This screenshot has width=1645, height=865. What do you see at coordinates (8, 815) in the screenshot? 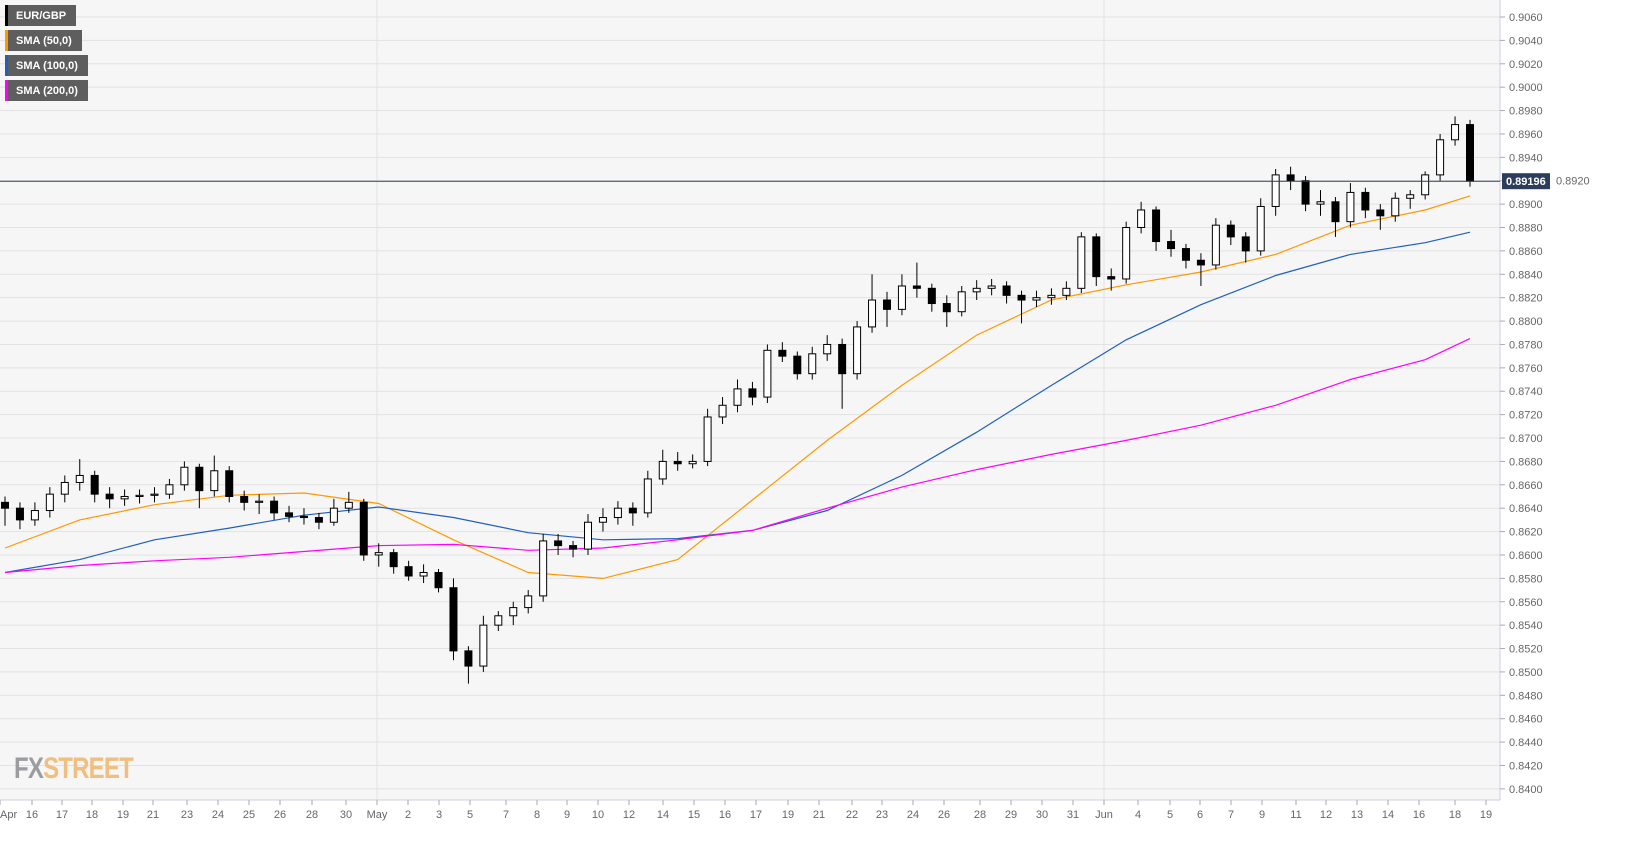
I see `x-tick-label: Apr` at bounding box center [8, 815].